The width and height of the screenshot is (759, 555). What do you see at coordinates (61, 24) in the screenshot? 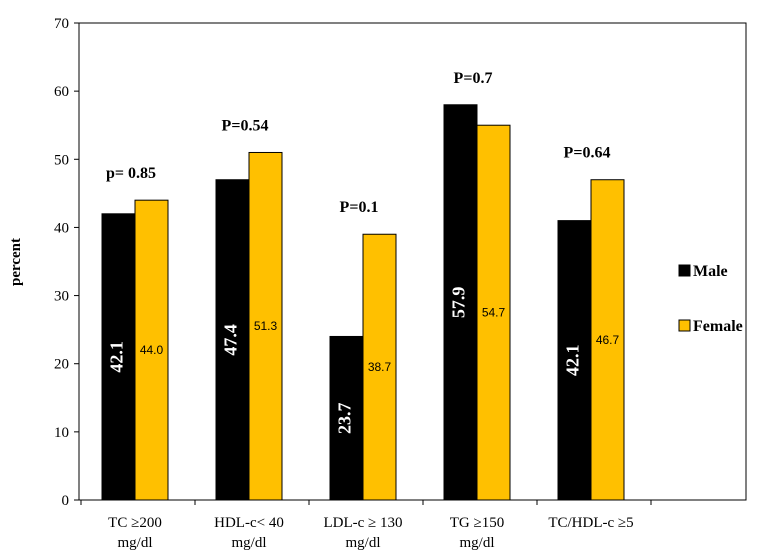
I see `y-tick-label: 70` at bounding box center [61, 24].